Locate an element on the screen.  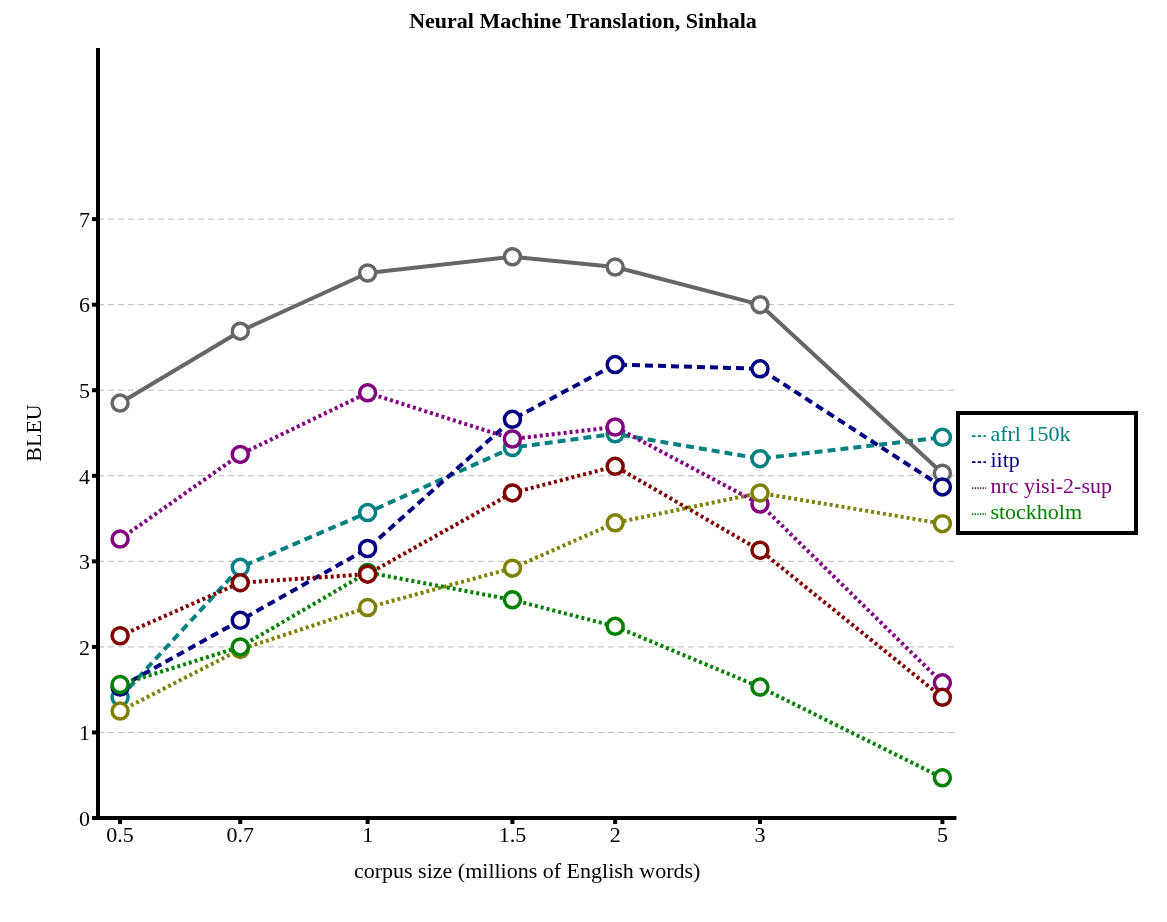
legend-label: stockholm is located at coordinates (1036, 511).